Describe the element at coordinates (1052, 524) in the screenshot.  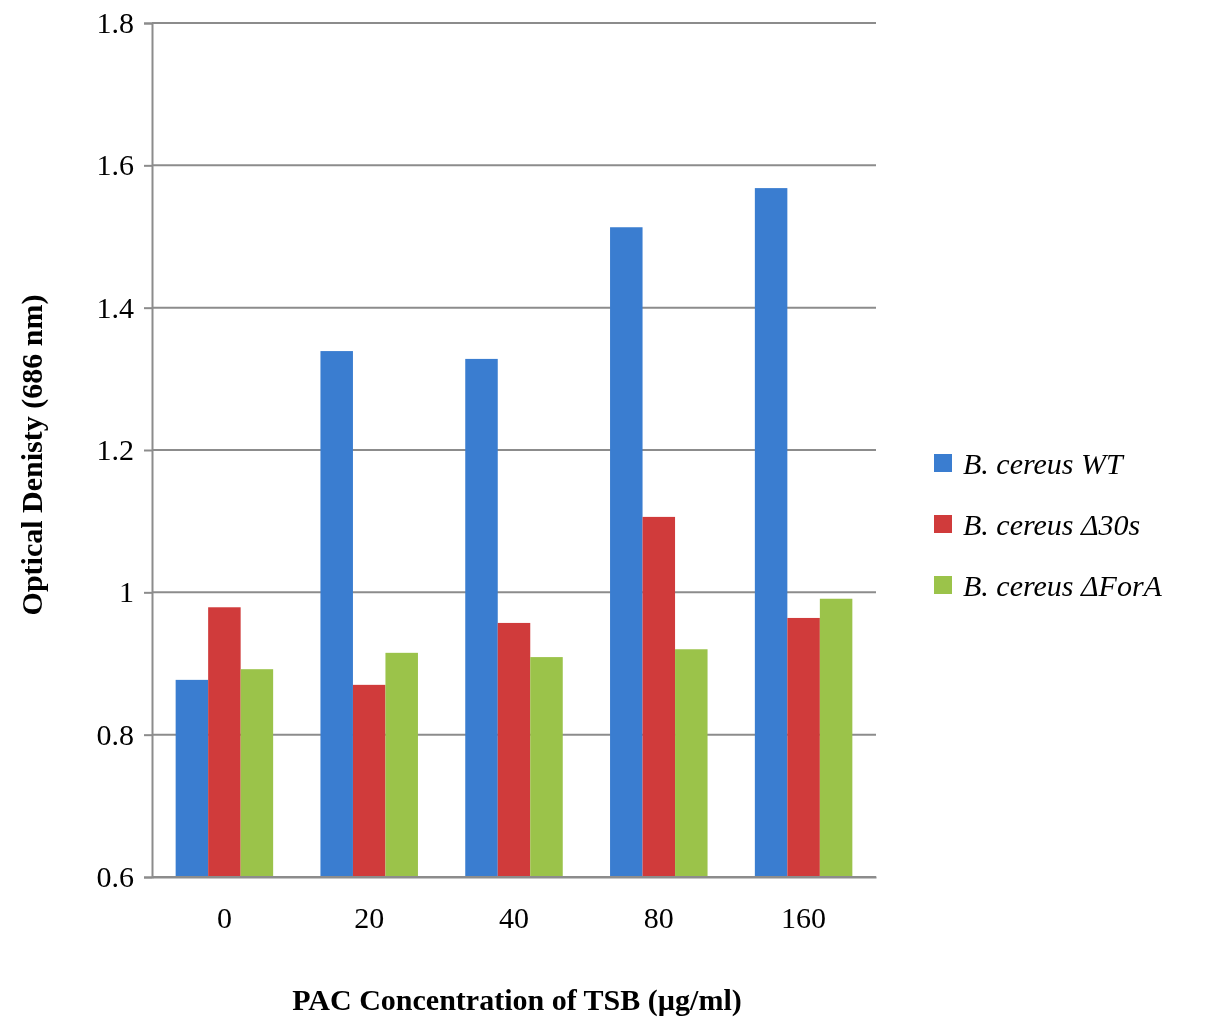
I see `legend-label: B. cereus Δ30s` at that location.